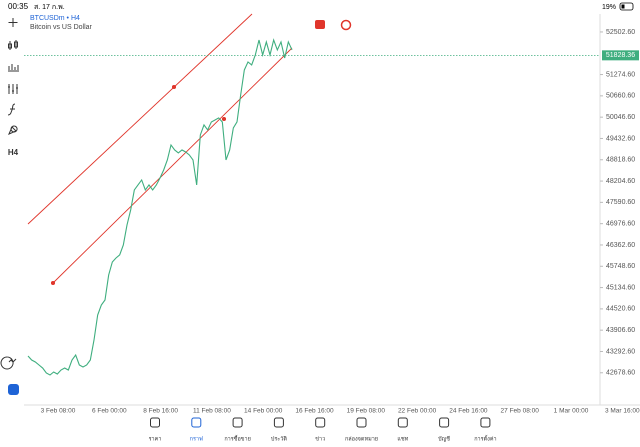  I want to click on x-tick-label: 6 Feb 00:00, so click(109, 411).